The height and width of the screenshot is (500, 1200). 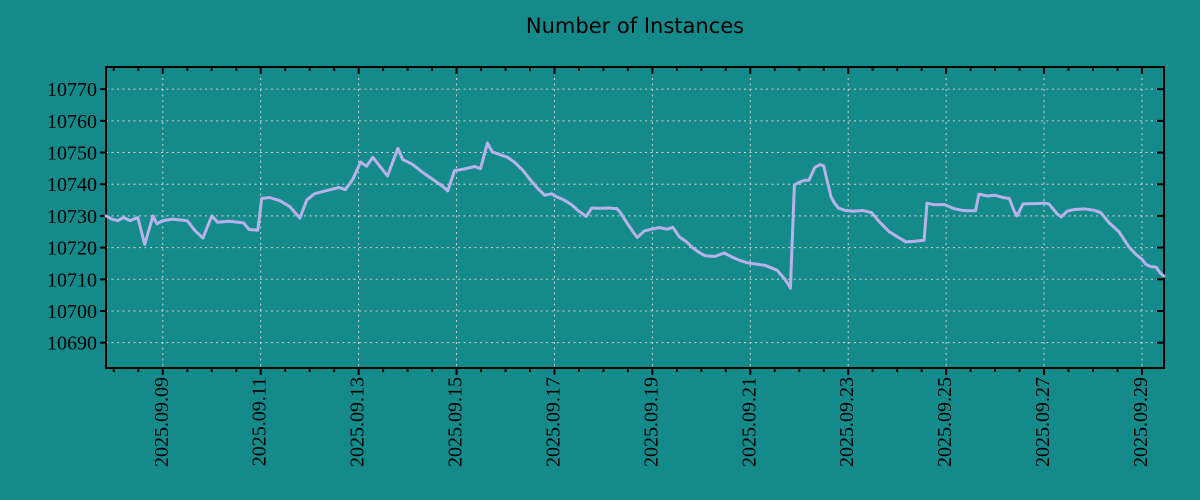 What do you see at coordinates (260, 421) in the screenshot?
I see `x-tick-label: 2025.09.11` at bounding box center [260, 421].